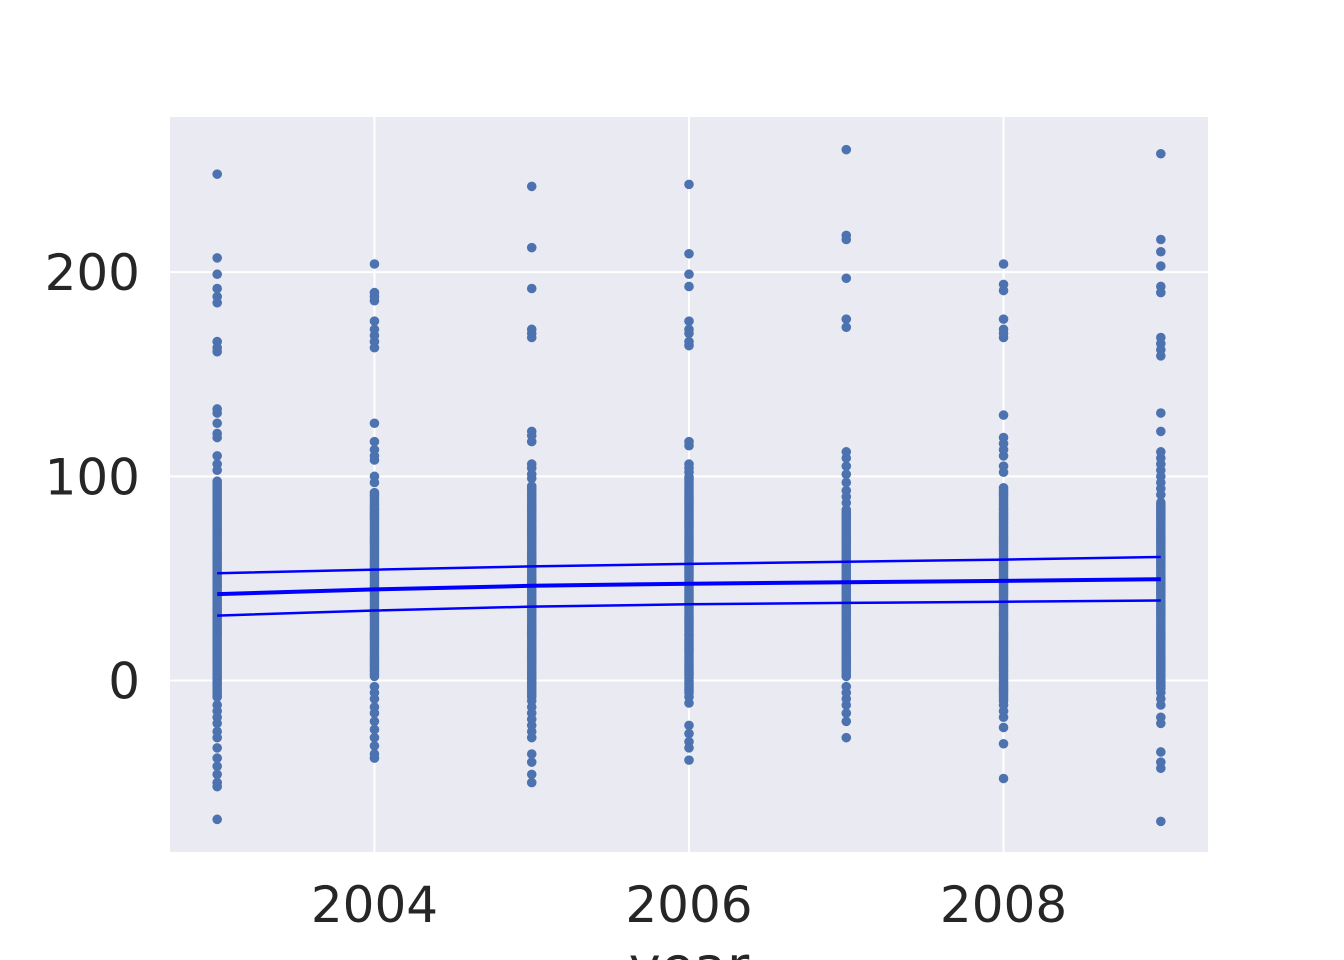 This screenshot has height=960, width=1344. I want to click on y-tick-labels: 0 100 200, so click(92, 477).